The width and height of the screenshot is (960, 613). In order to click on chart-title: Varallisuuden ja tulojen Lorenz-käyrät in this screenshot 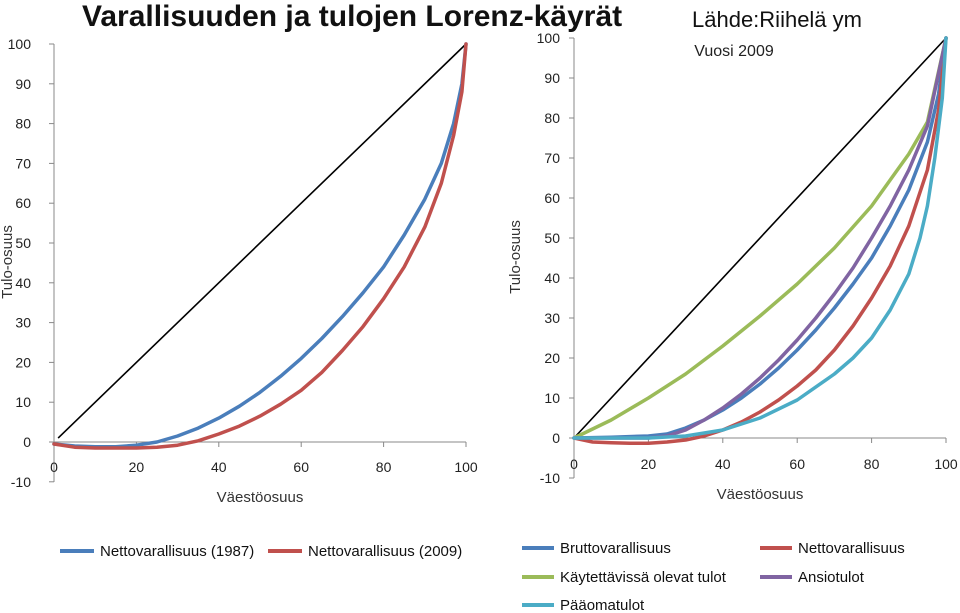, I will do `click(352, 16)`.